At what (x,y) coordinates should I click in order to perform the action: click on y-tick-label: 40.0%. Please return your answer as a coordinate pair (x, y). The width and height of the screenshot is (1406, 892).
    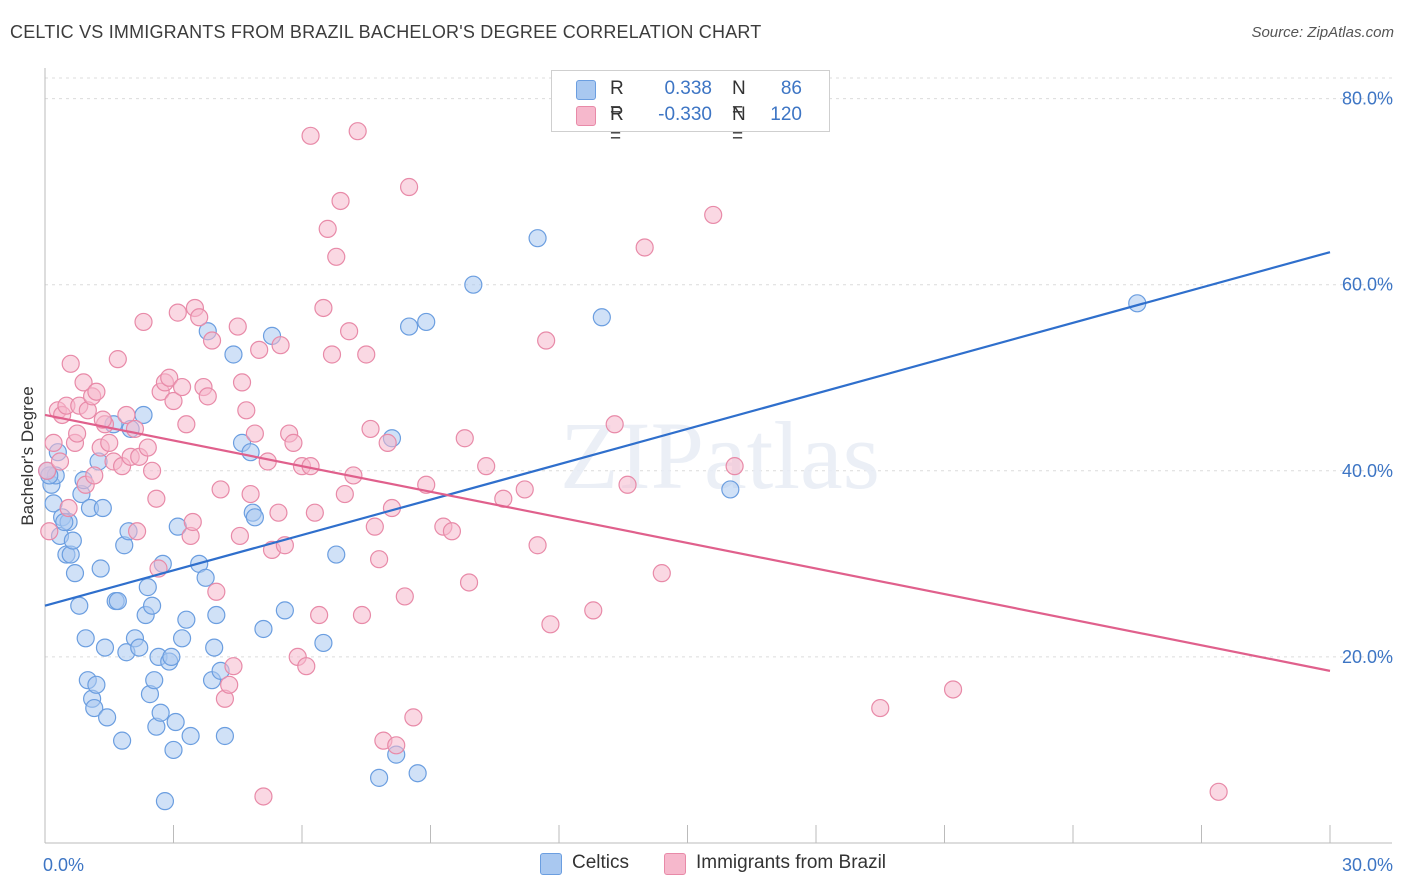
    Looking at the image, I should click on (1367, 471).